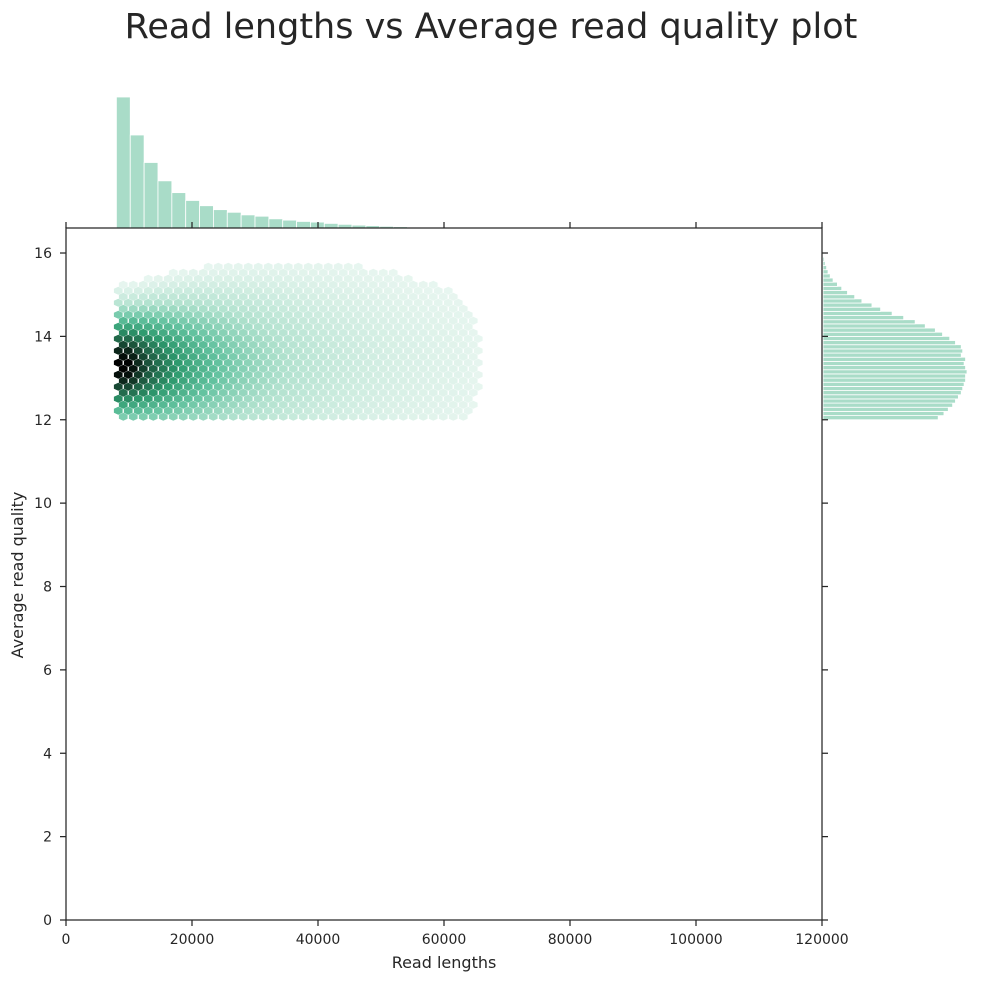  What do you see at coordinates (43, 254) in the screenshot?
I see `y-tick-label: 16` at bounding box center [43, 254].